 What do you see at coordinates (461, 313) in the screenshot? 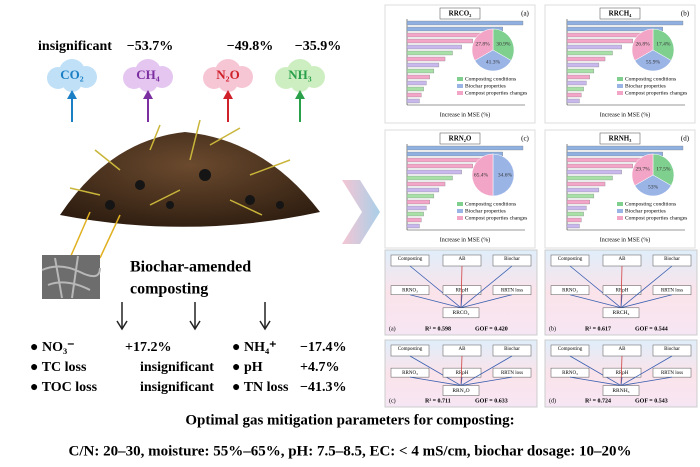
I see `sem-target: RRCO₂` at bounding box center [461, 313].